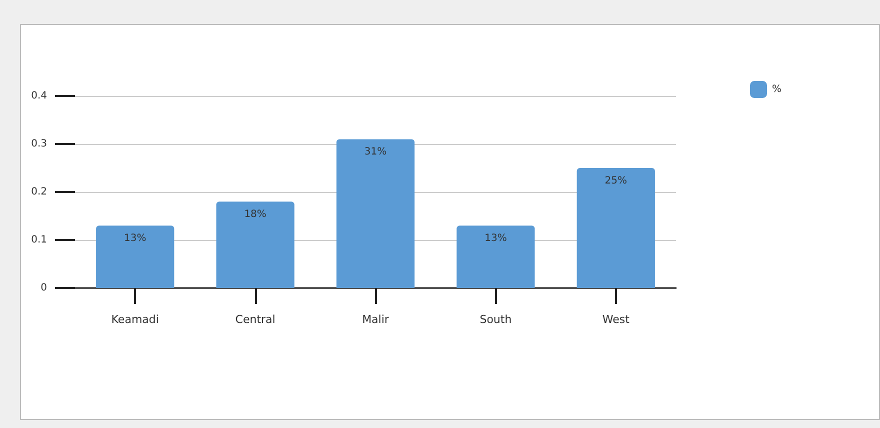 Image resolution: width=880 pixels, height=428 pixels. Describe the element at coordinates (376, 319) in the screenshot. I see `x-tick-label: Malir` at that location.